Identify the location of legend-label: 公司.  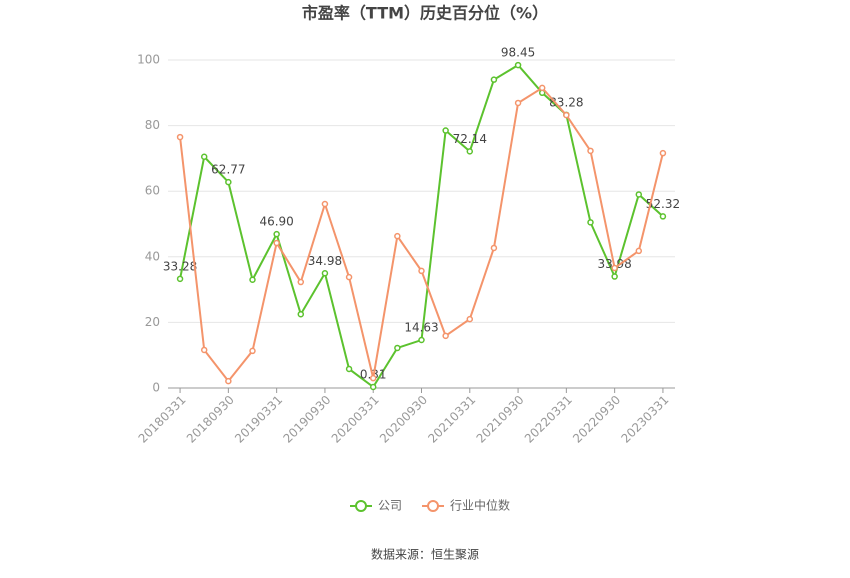
(390, 506).